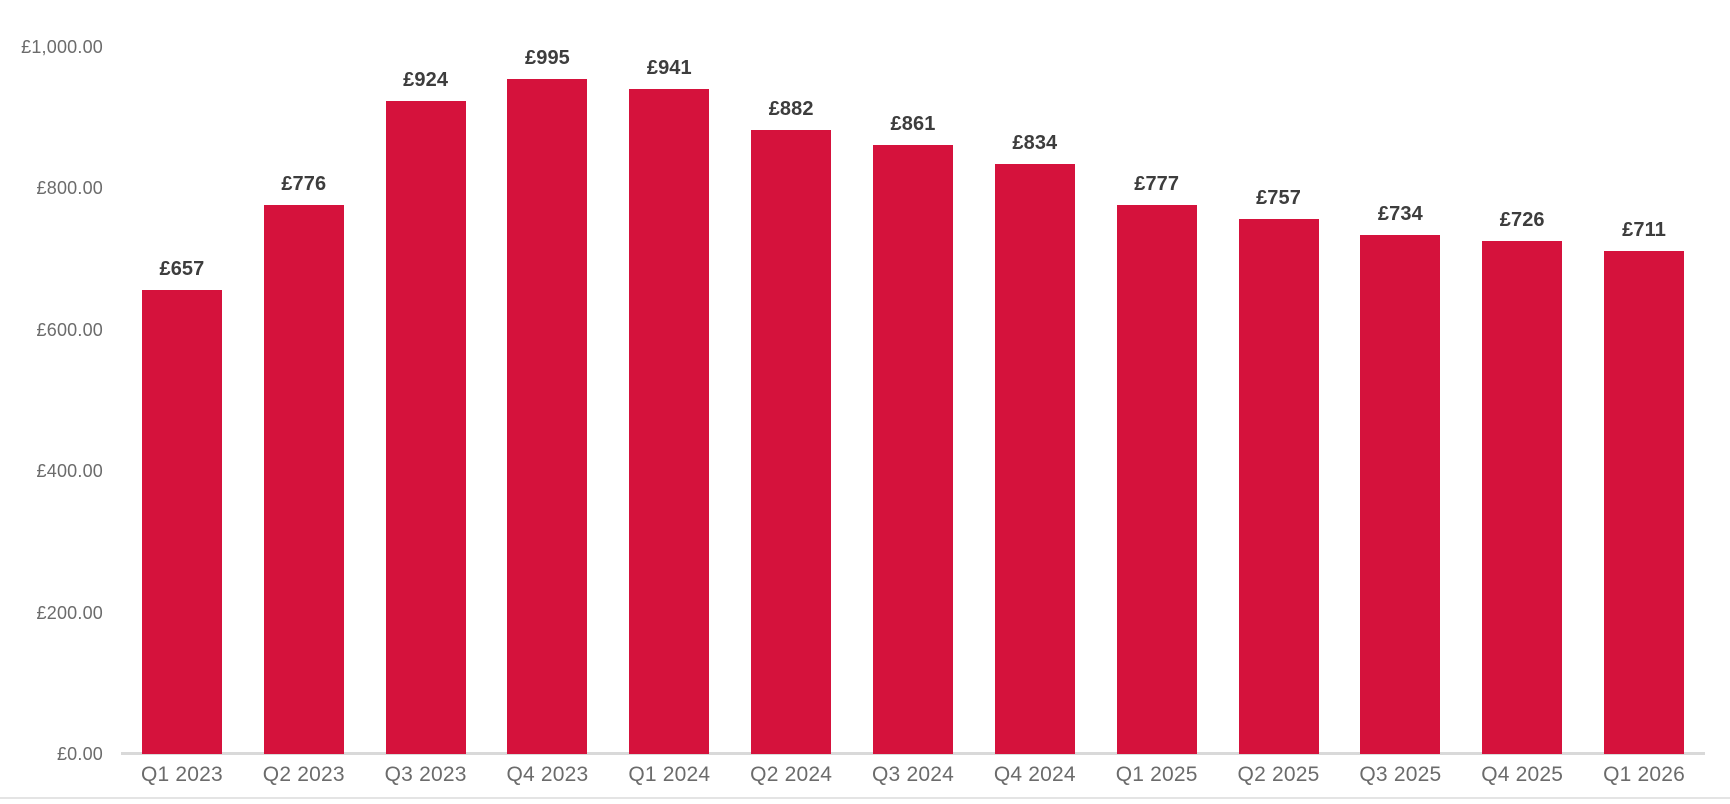 This screenshot has width=1730, height=804. What do you see at coordinates (1644, 774) in the screenshot?
I see `x-tick-label: Q1 2026` at bounding box center [1644, 774].